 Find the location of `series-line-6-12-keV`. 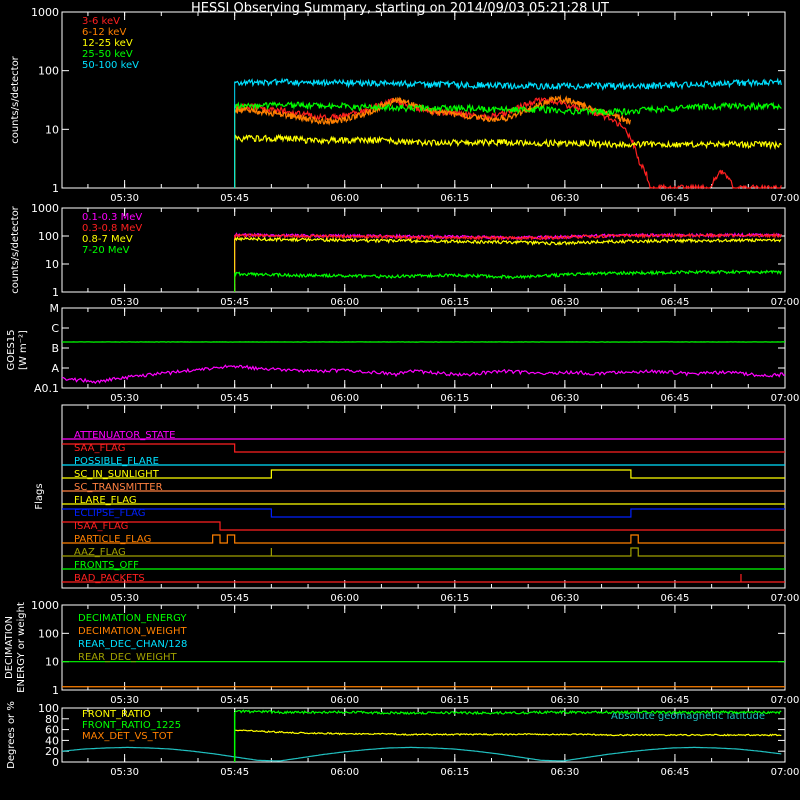

series-line-6-12-keV is located at coordinates (433, 110).